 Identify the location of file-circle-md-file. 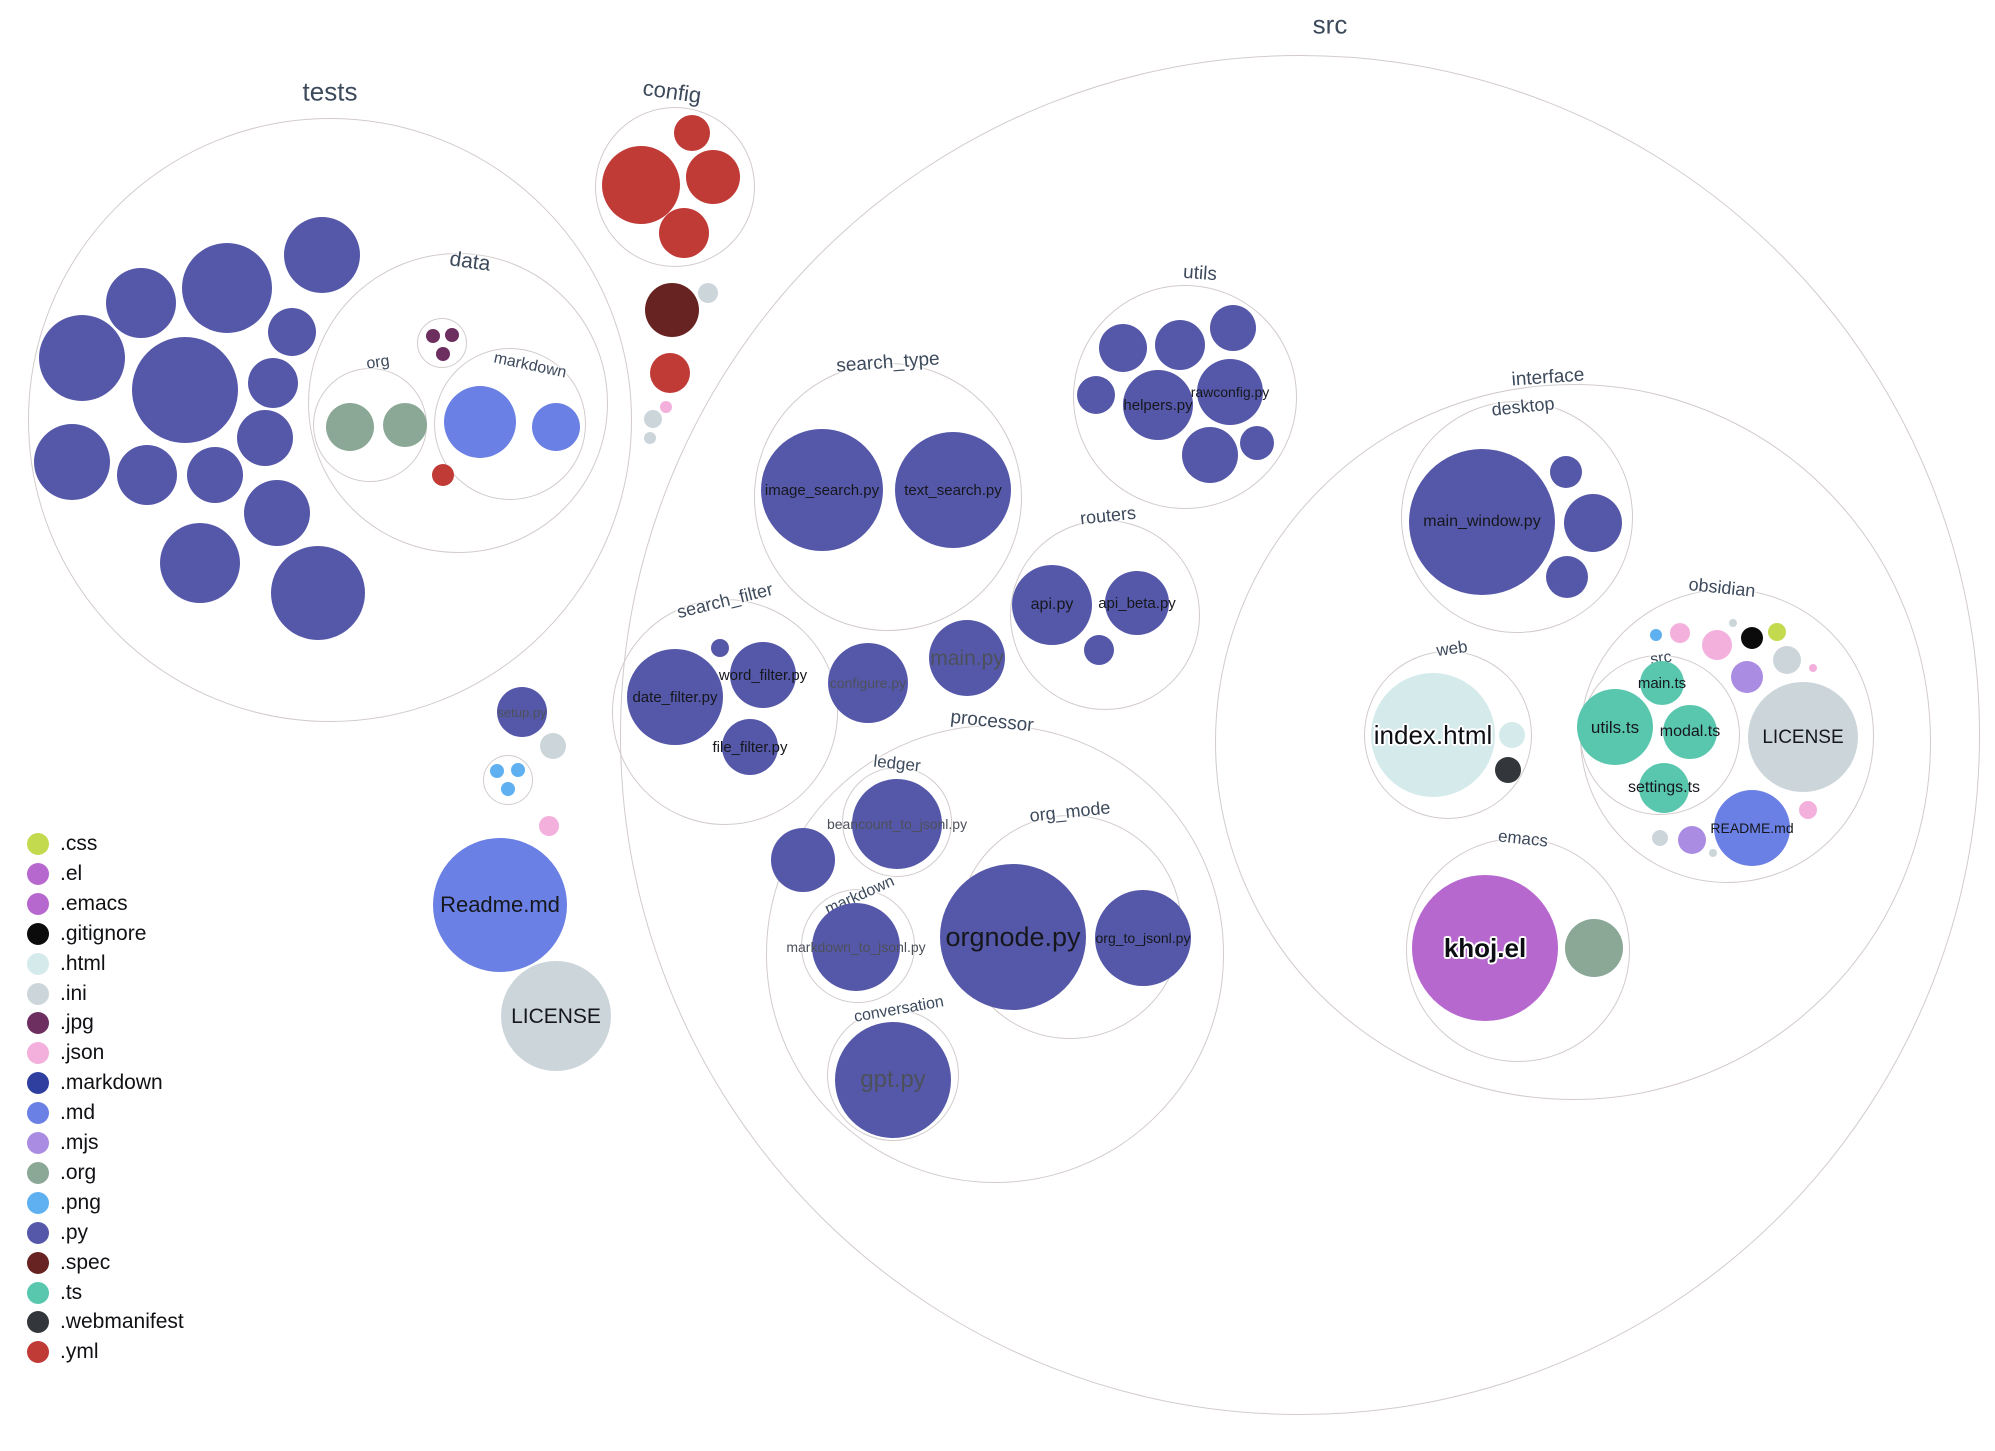
(480, 422).